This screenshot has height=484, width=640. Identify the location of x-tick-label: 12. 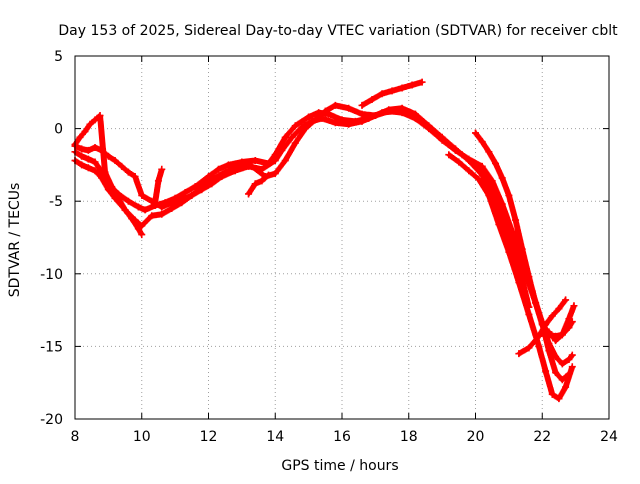
(209, 437).